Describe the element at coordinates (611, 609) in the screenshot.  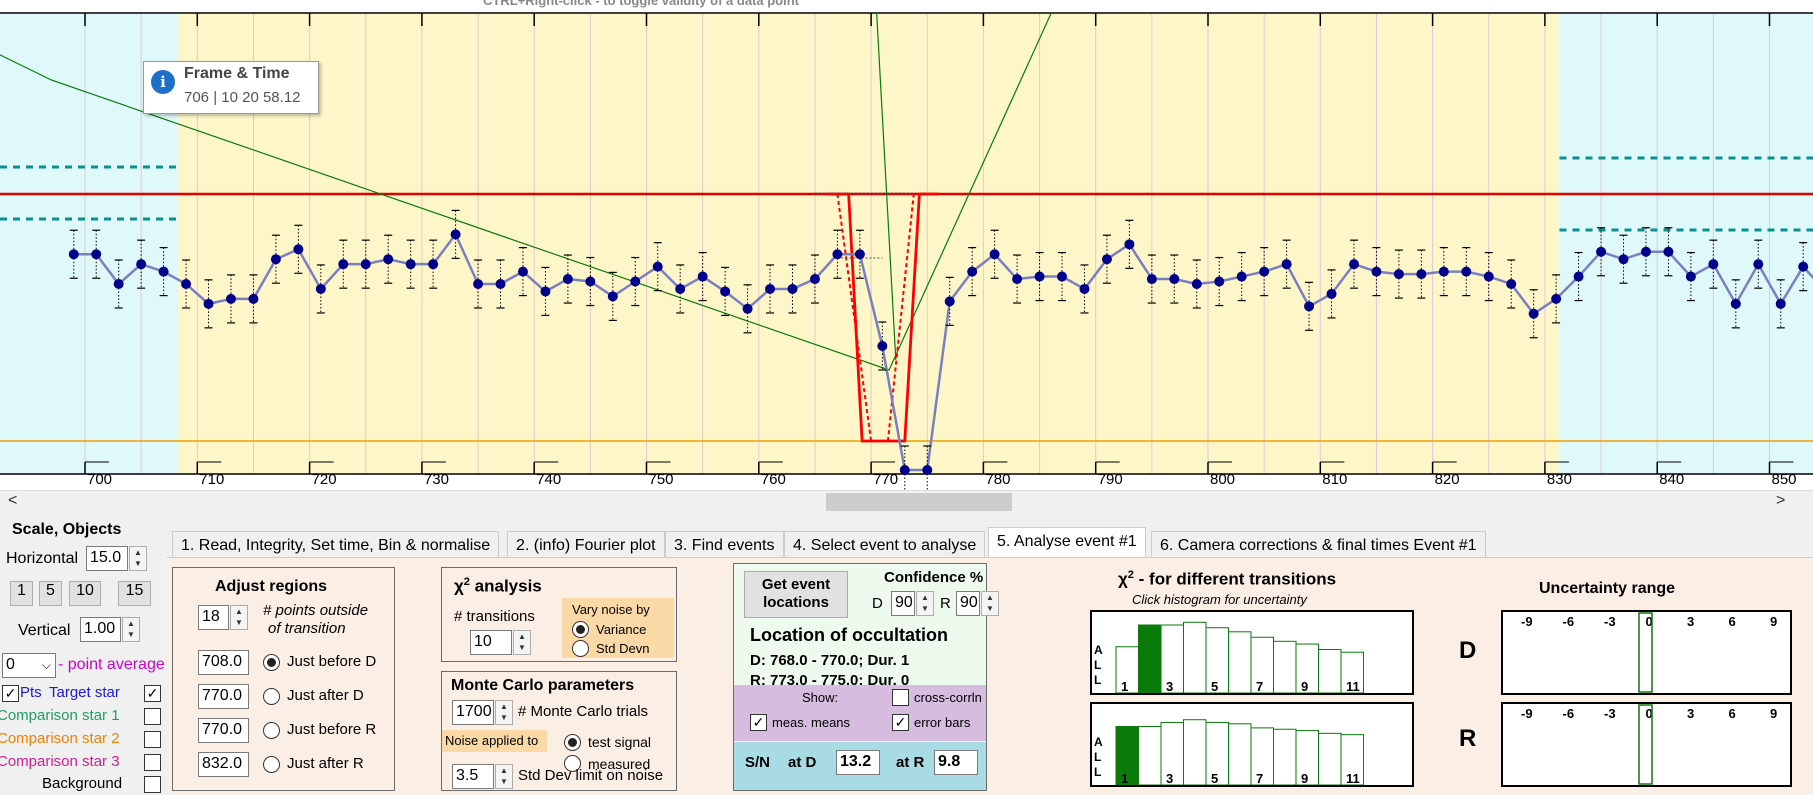
I see `vary-noise-label: Vary noise by` at that location.